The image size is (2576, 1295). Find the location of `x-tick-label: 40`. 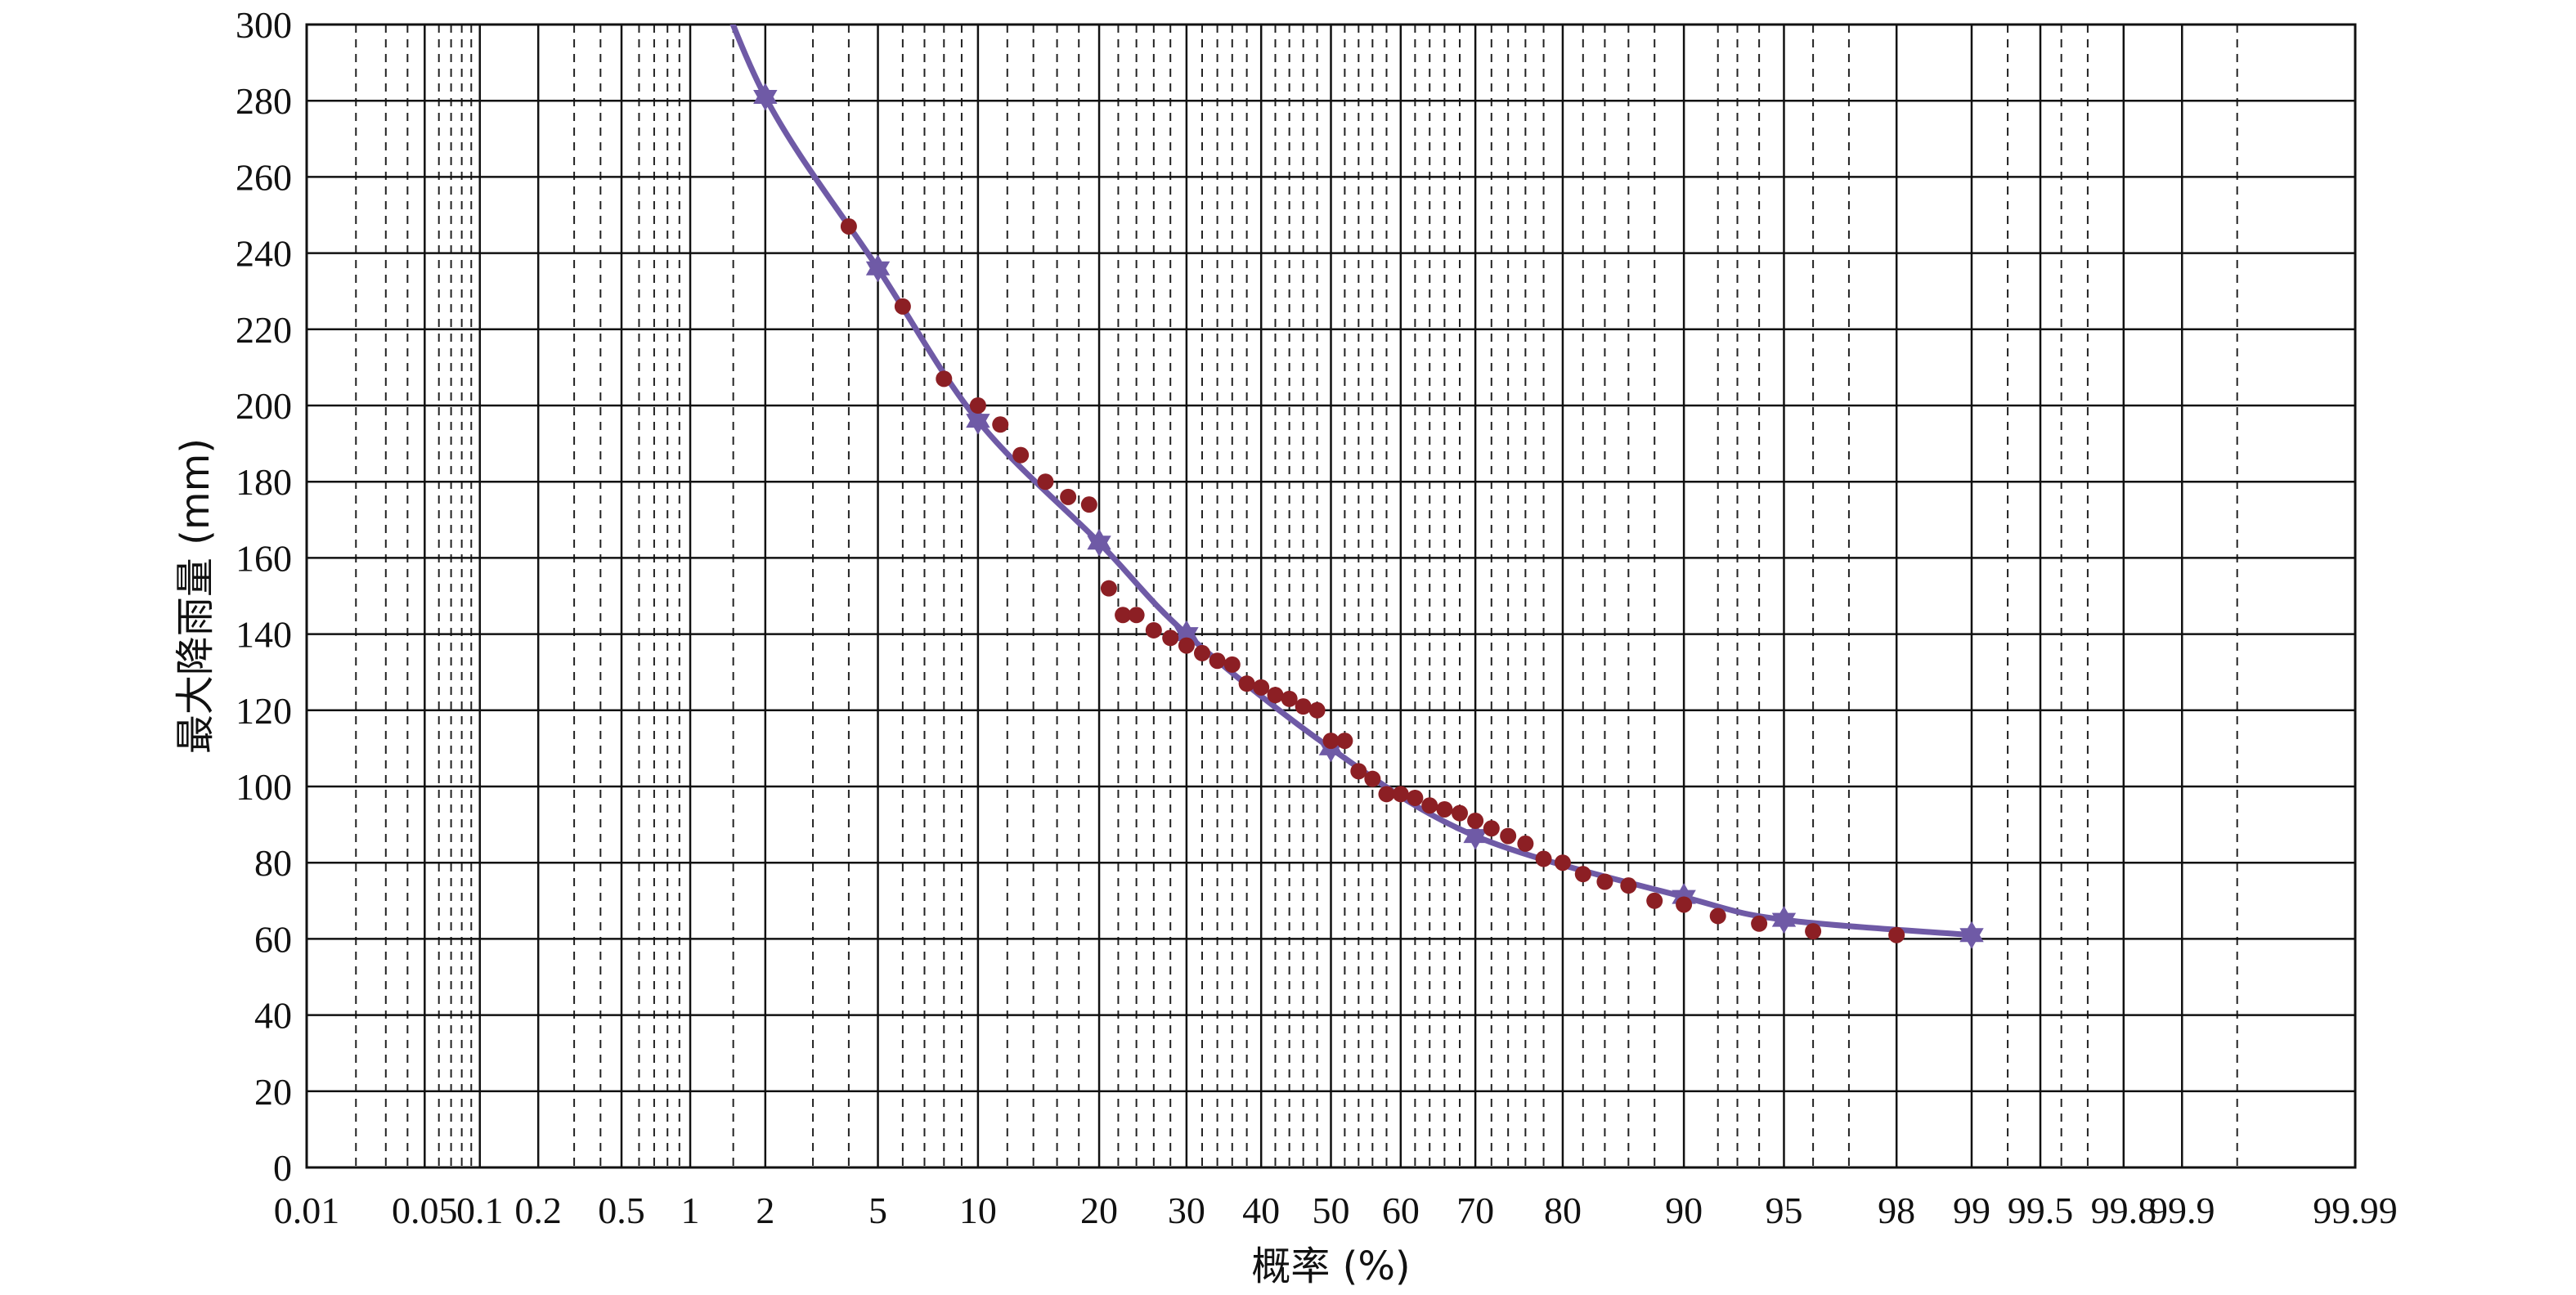

x-tick-label: 40 is located at coordinates (1261, 1210).